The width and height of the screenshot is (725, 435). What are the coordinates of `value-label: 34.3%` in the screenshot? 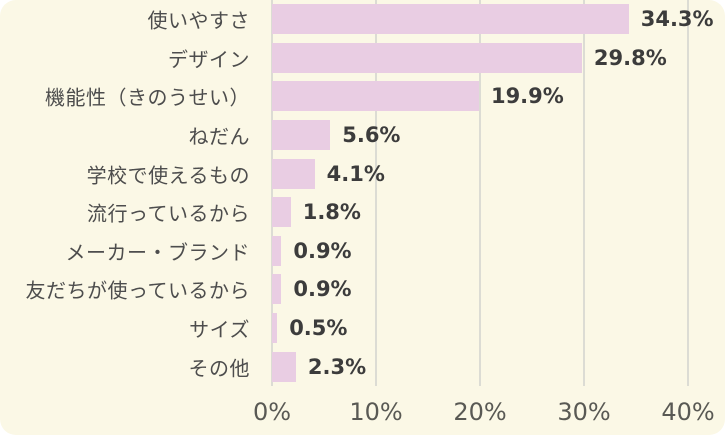 It's located at (677, 19).